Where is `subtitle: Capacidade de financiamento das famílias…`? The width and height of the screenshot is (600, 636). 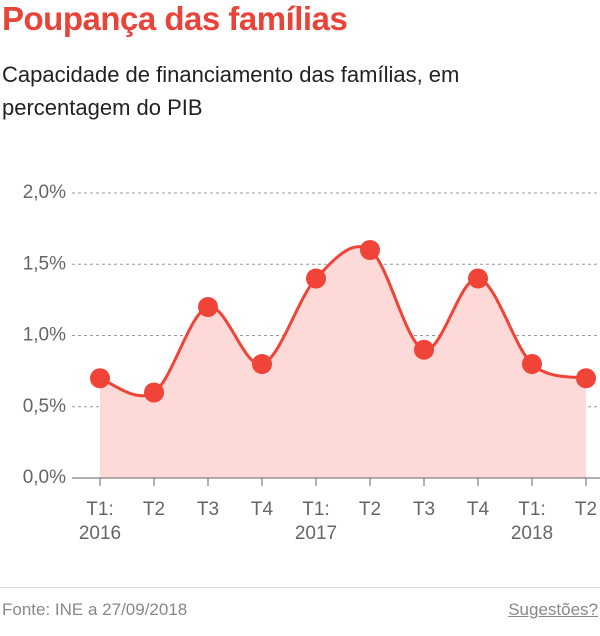
subtitle: Capacidade de financiamento das famílias… is located at coordinates (231, 91).